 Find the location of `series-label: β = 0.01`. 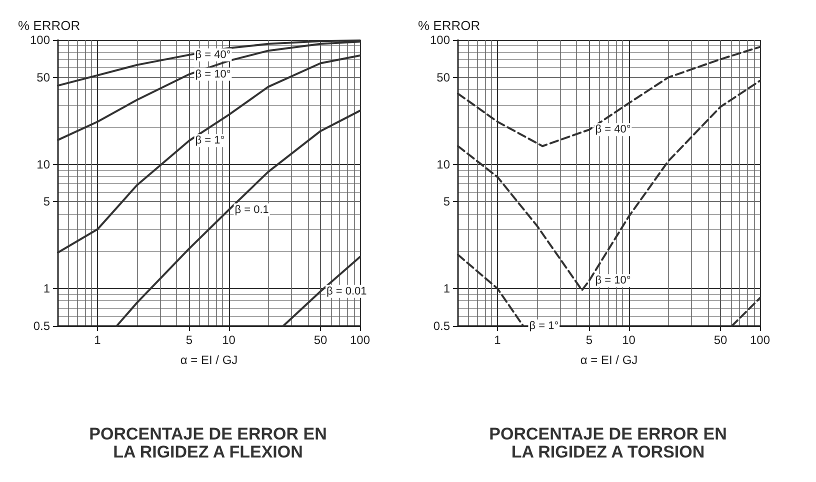

series-label: β = 0.01 is located at coordinates (346, 291).